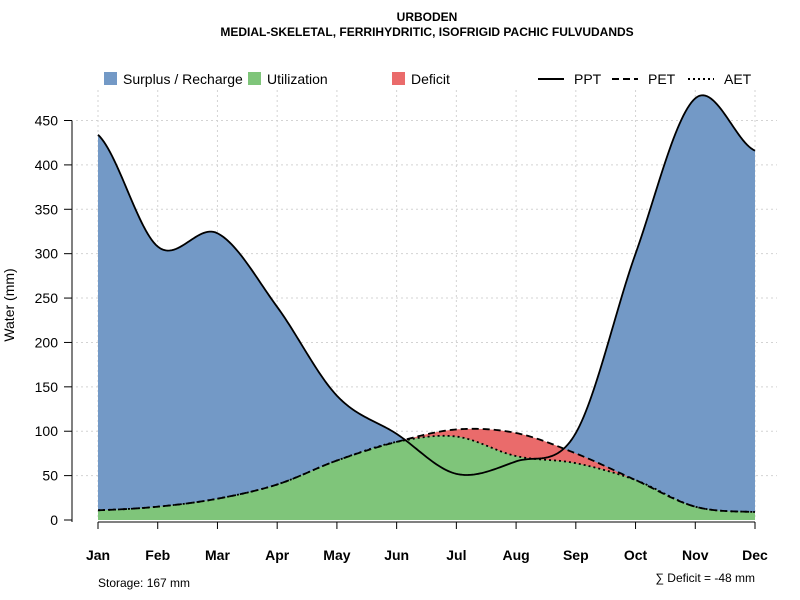 This screenshot has width=800, height=600. I want to click on y-axis-label: Water (mm), so click(9, 304).